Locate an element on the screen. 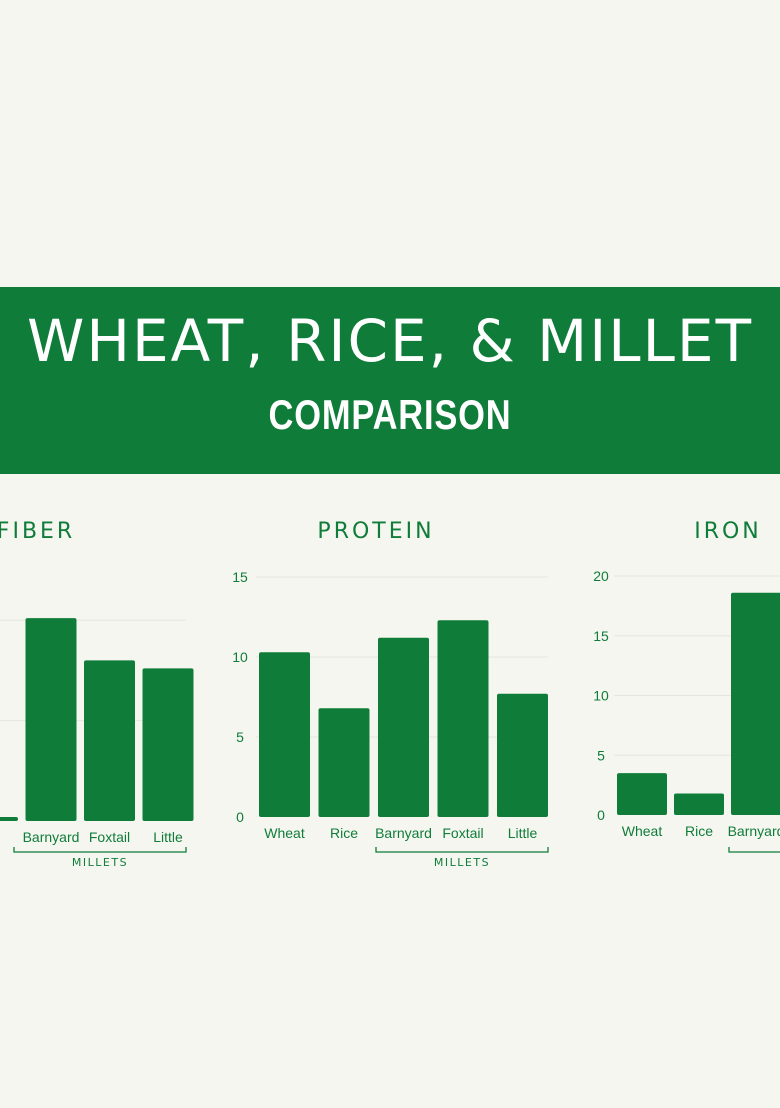  chart-title: IRON is located at coordinates (728, 531).